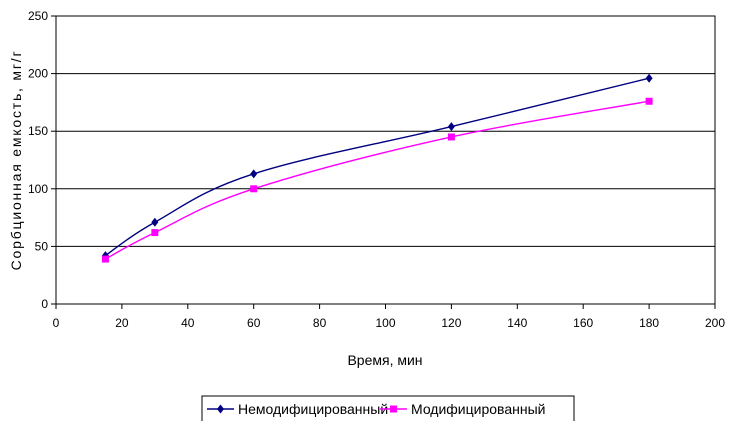  What do you see at coordinates (254, 323) in the screenshot?
I see `x-tick-label: 60` at bounding box center [254, 323].